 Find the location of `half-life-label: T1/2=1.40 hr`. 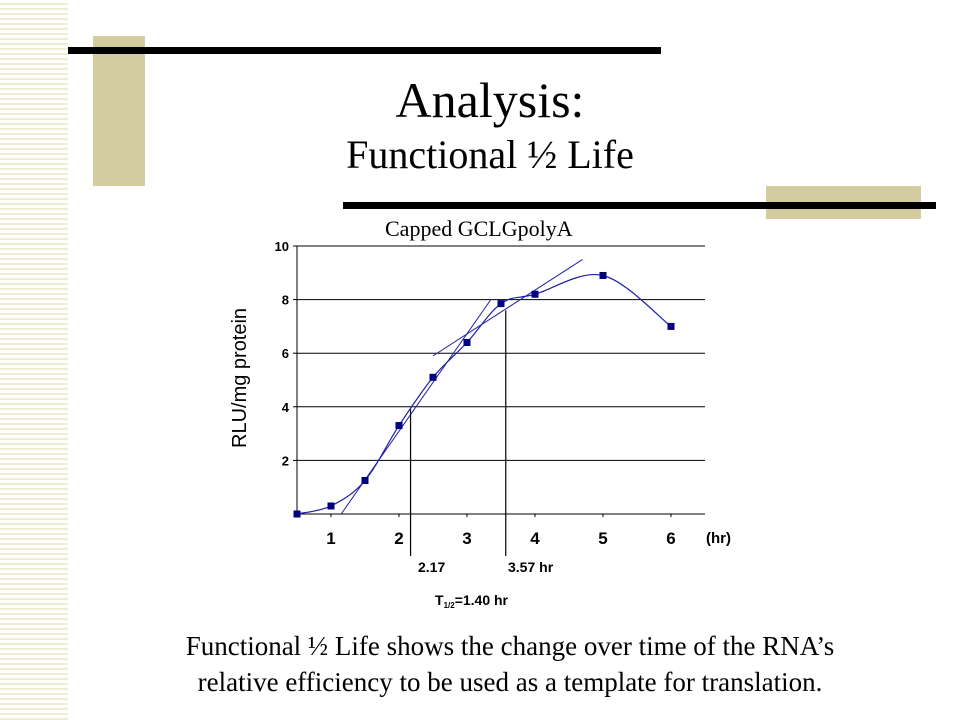

half-life-label: T1/2=1.40 hr is located at coordinates (472, 601).